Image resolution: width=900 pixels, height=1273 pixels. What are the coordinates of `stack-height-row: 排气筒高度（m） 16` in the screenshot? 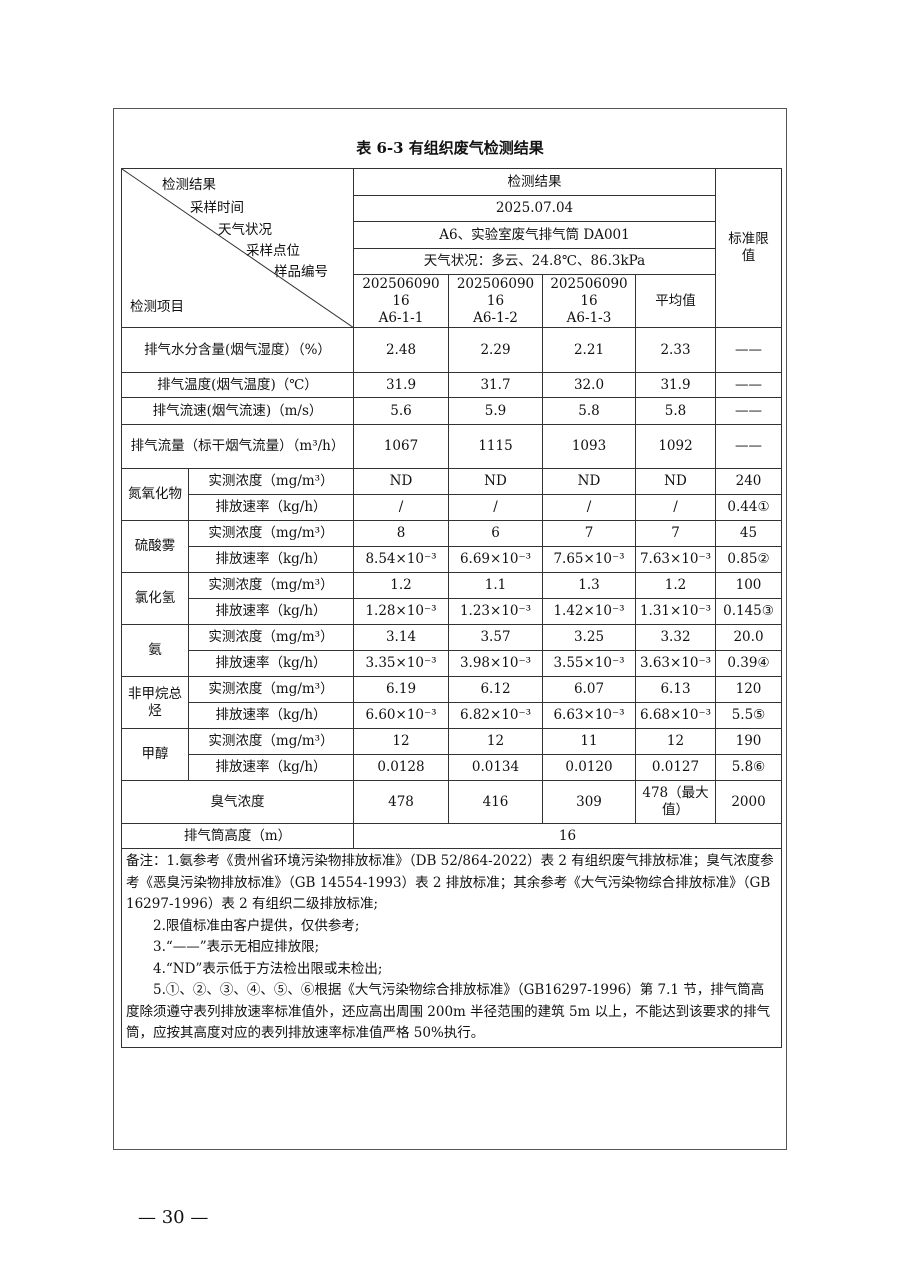 It's located at (451, 836).